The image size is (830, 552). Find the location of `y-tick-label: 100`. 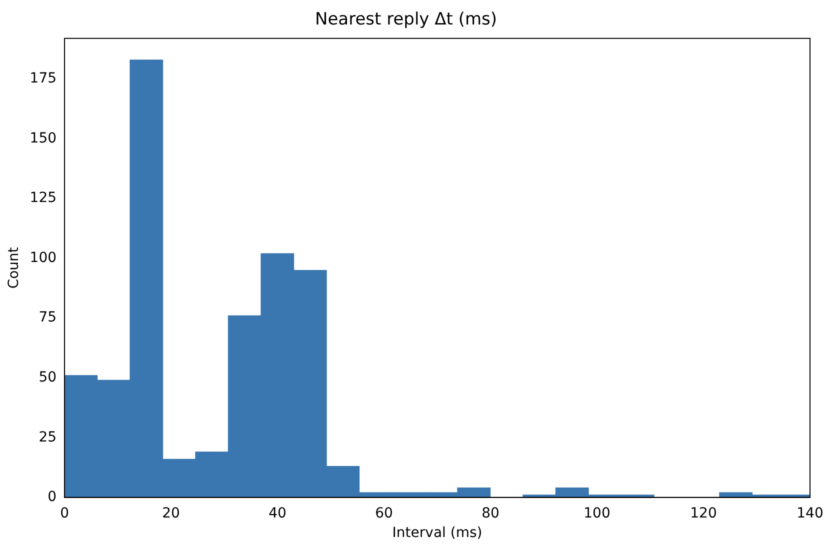

y-tick-label: 100 is located at coordinates (43, 258).